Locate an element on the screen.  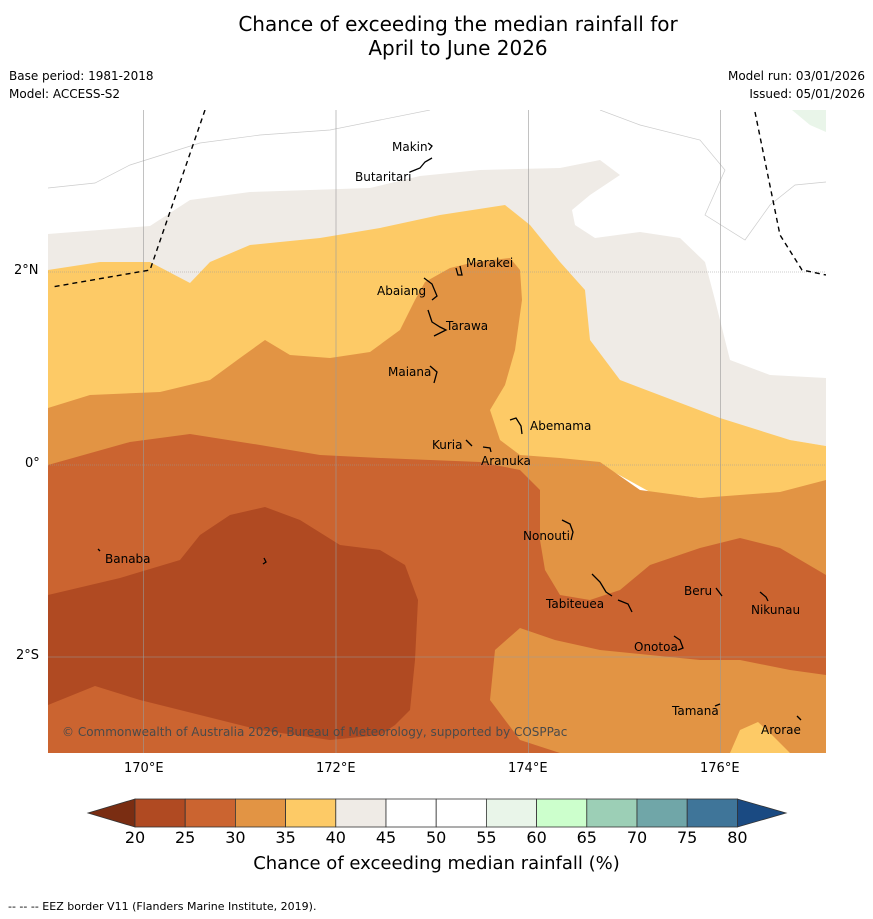
place-label: Tabiteuea is located at coordinates (574, 604).